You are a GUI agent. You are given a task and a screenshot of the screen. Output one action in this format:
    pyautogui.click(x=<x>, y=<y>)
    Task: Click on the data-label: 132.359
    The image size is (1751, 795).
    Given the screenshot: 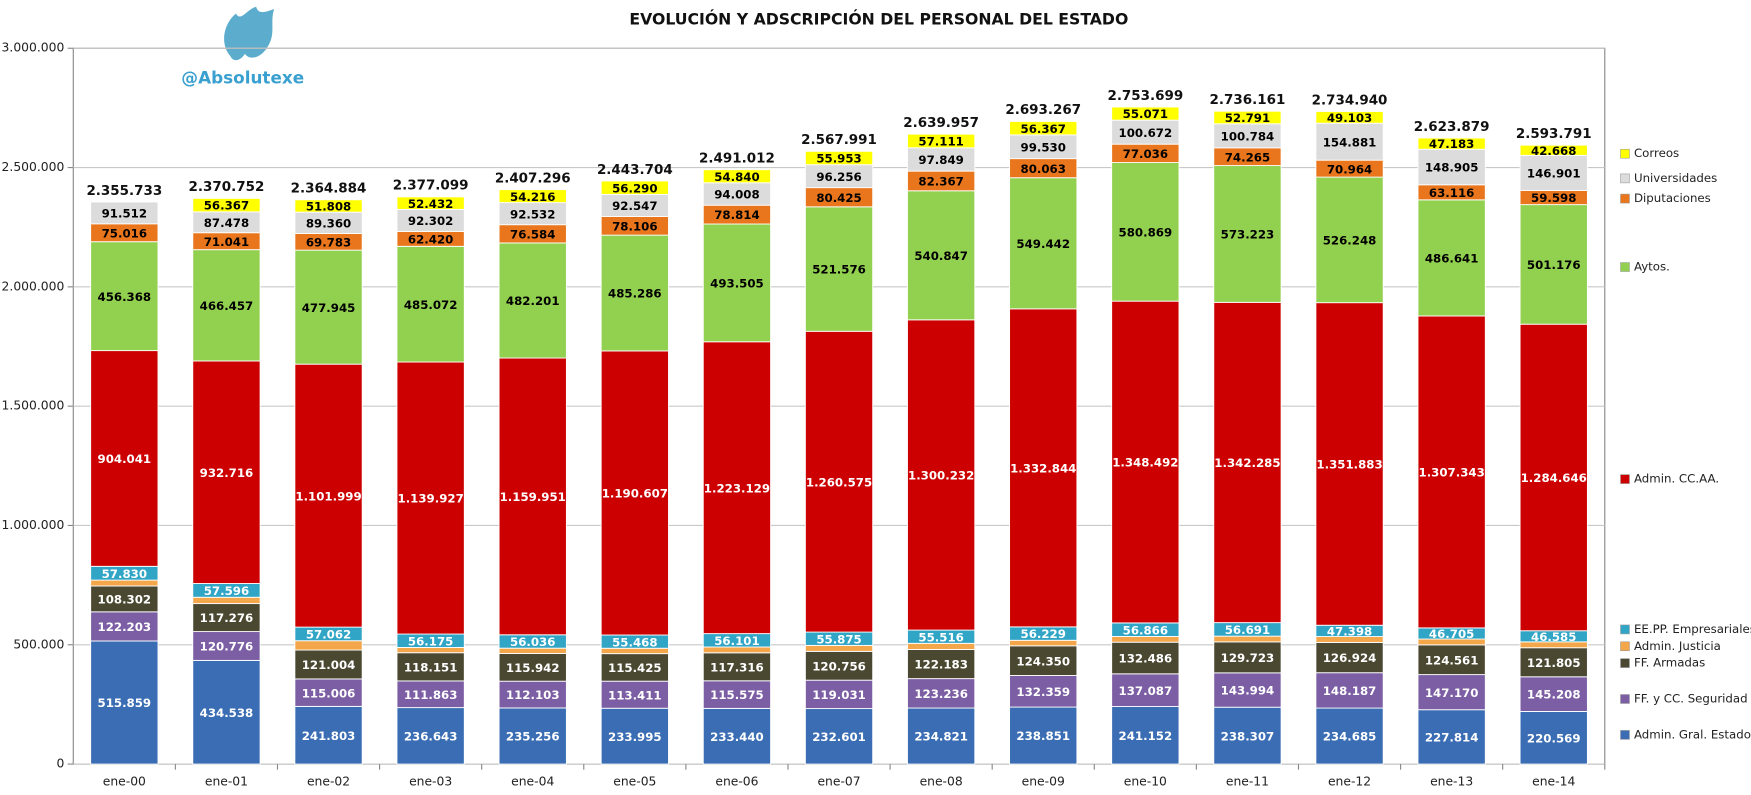 What is the action you would take?
    pyautogui.click(x=1043, y=692)
    